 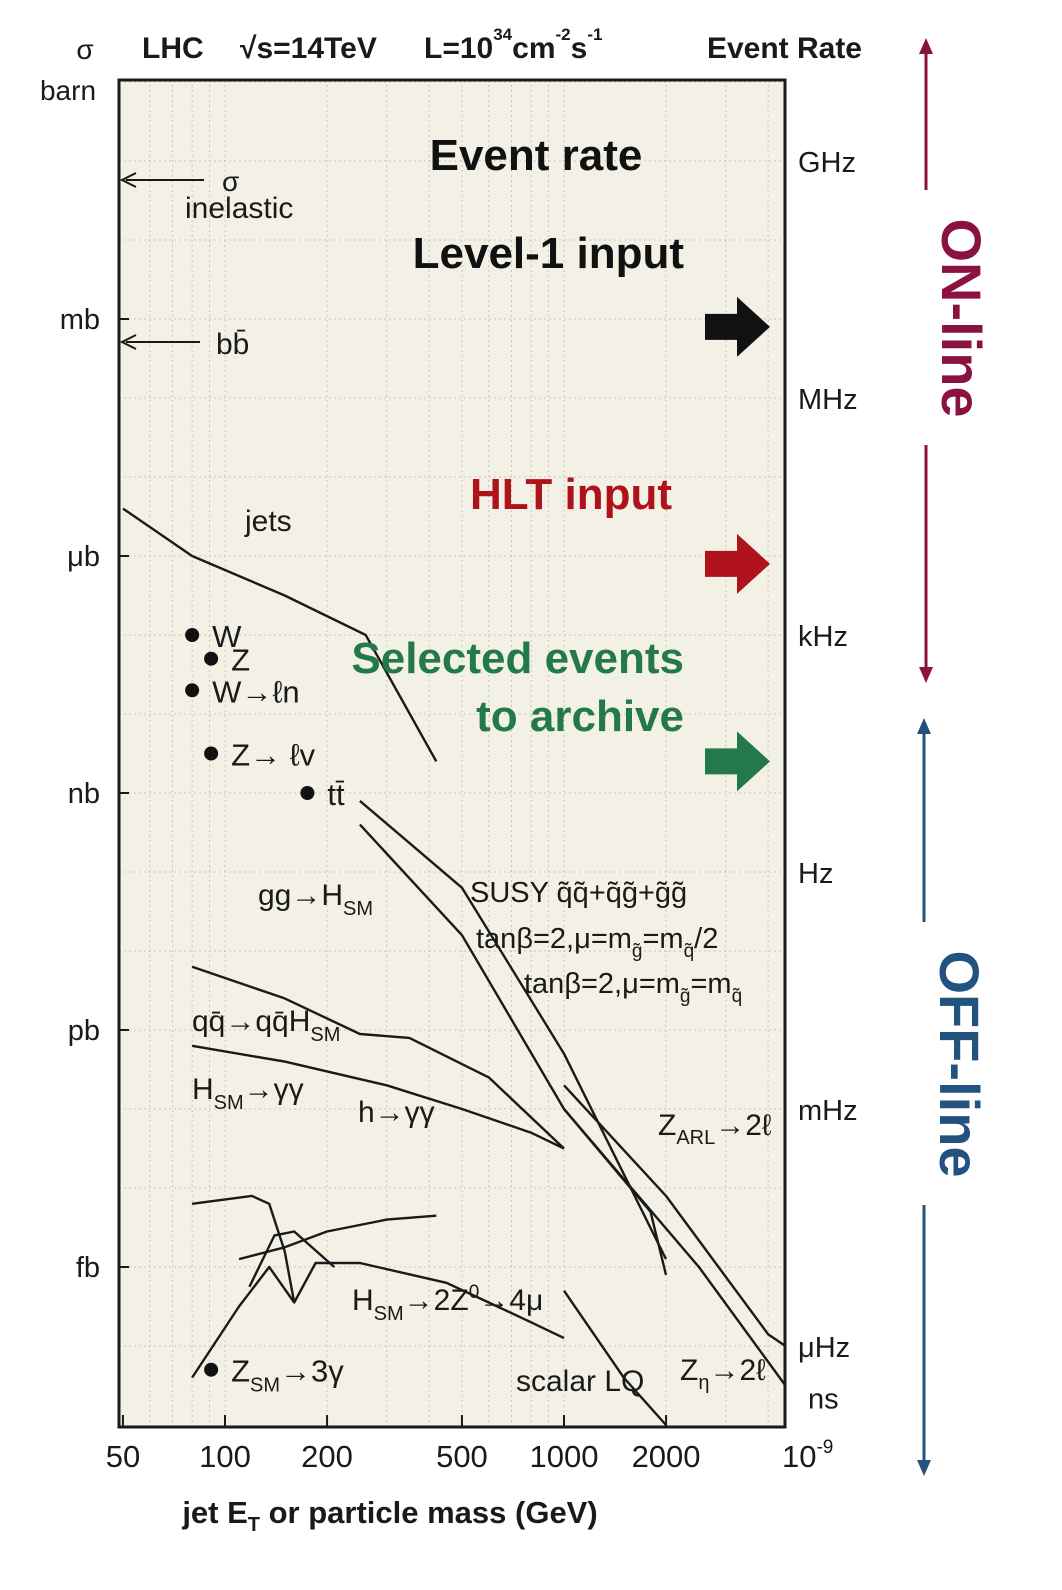 What do you see at coordinates (549, 253) in the screenshot?
I see `level1-input-label: Level-1 input` at bounding box center [549, 253].